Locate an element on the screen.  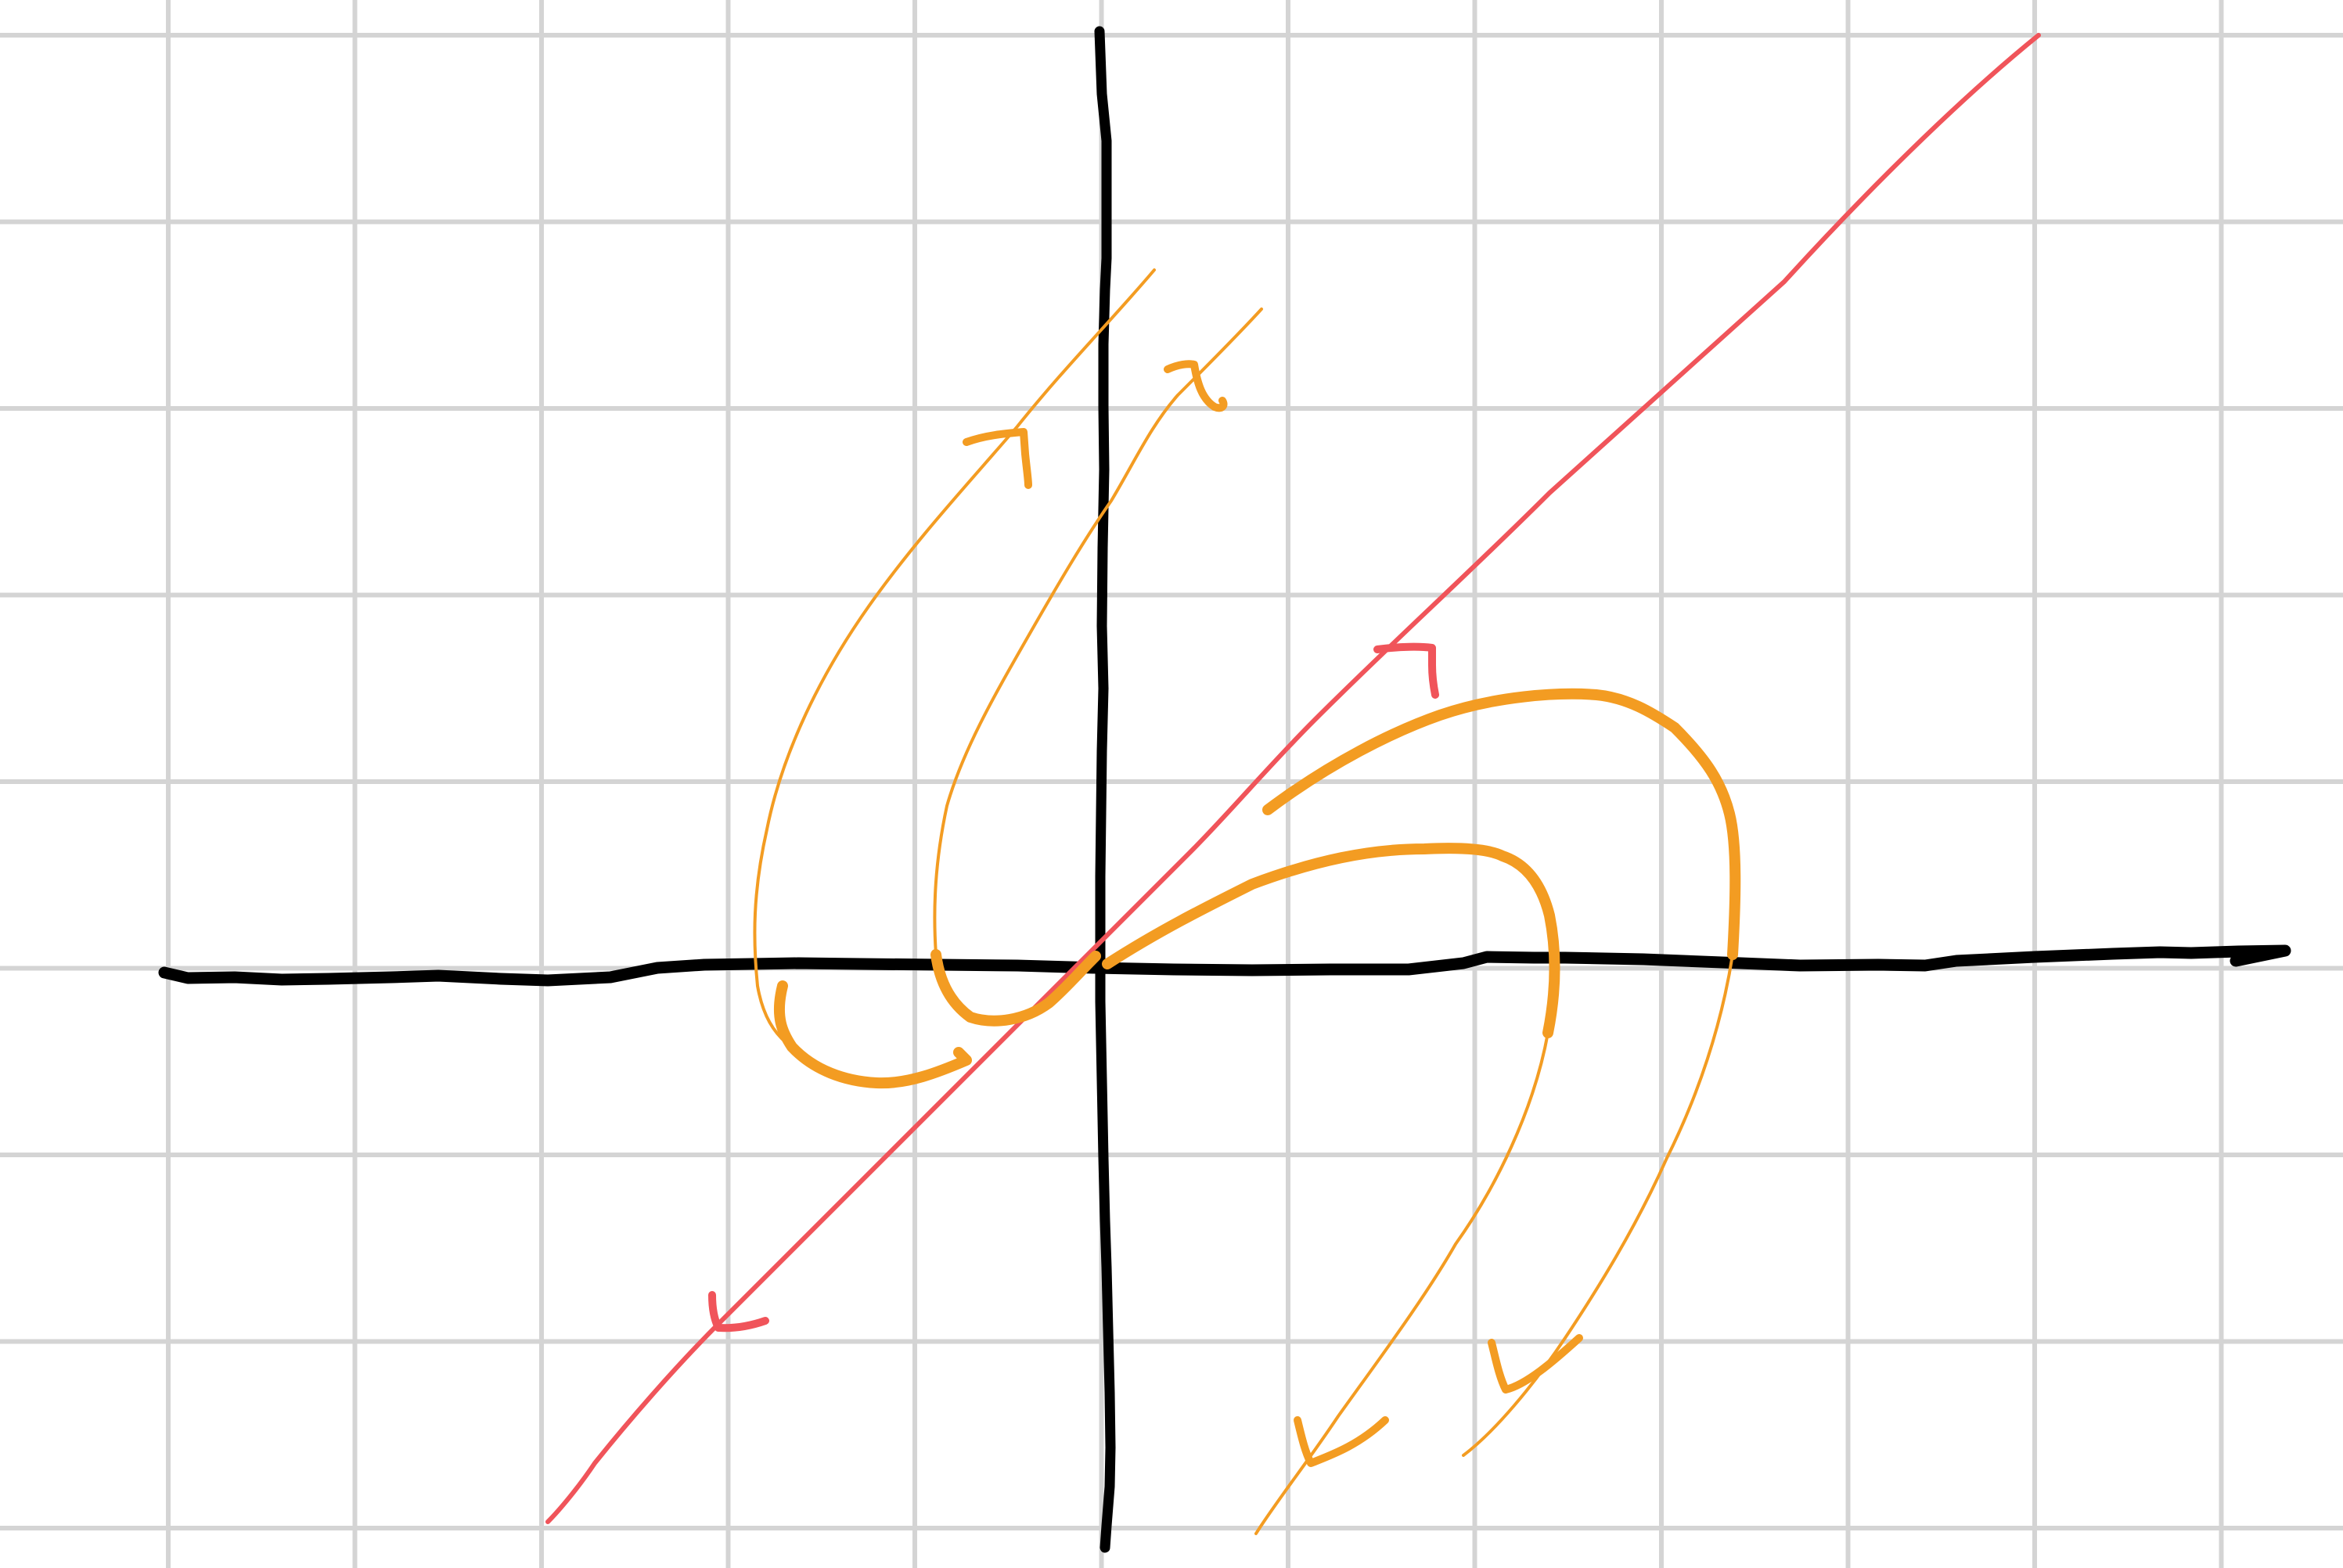
orange-trajectory-upper-left-outer is located at coordinates (954, 657).